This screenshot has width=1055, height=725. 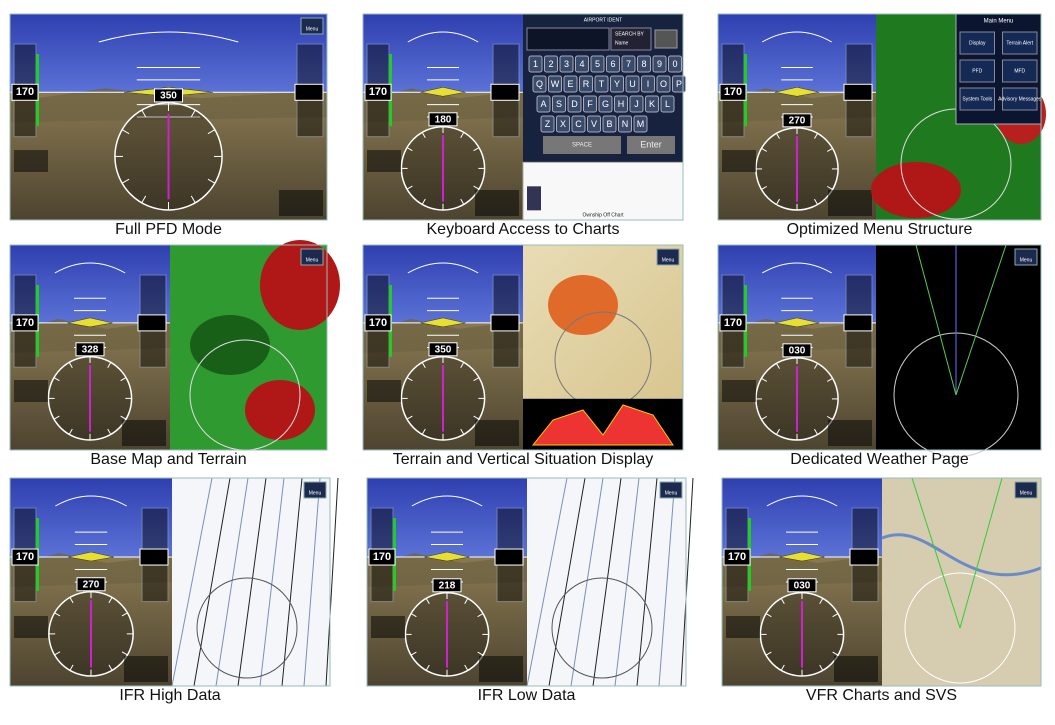 I want to click on space-key, so click(x=582, y=145).